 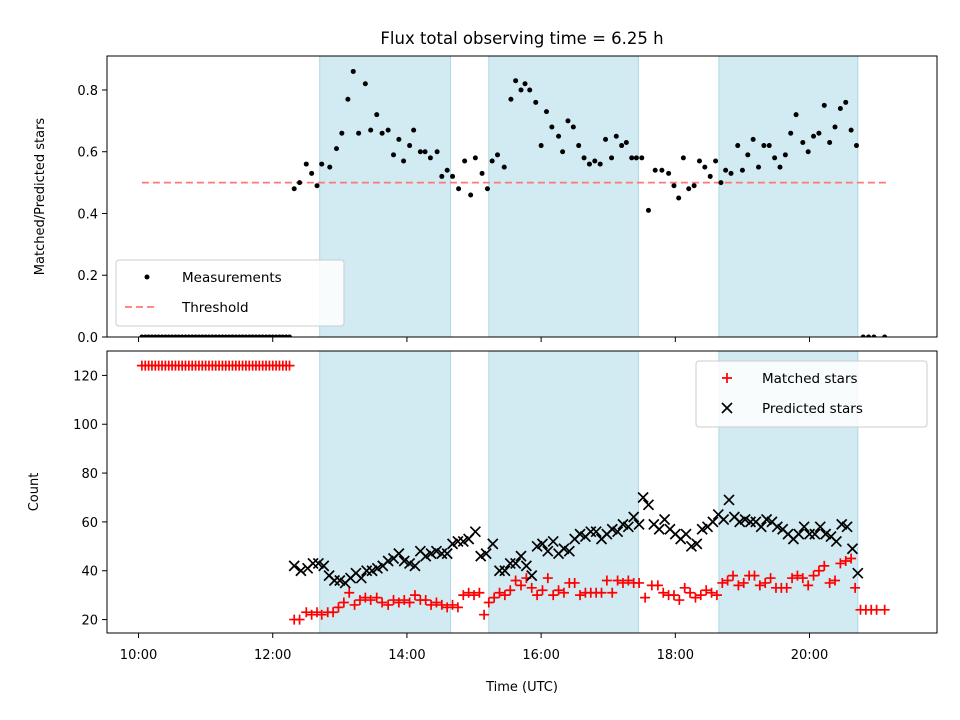 What do you see at coordinates (87, 338) in the screenshot?
I see `y-tick-label: 0.0` at bounding box center [87, 338].